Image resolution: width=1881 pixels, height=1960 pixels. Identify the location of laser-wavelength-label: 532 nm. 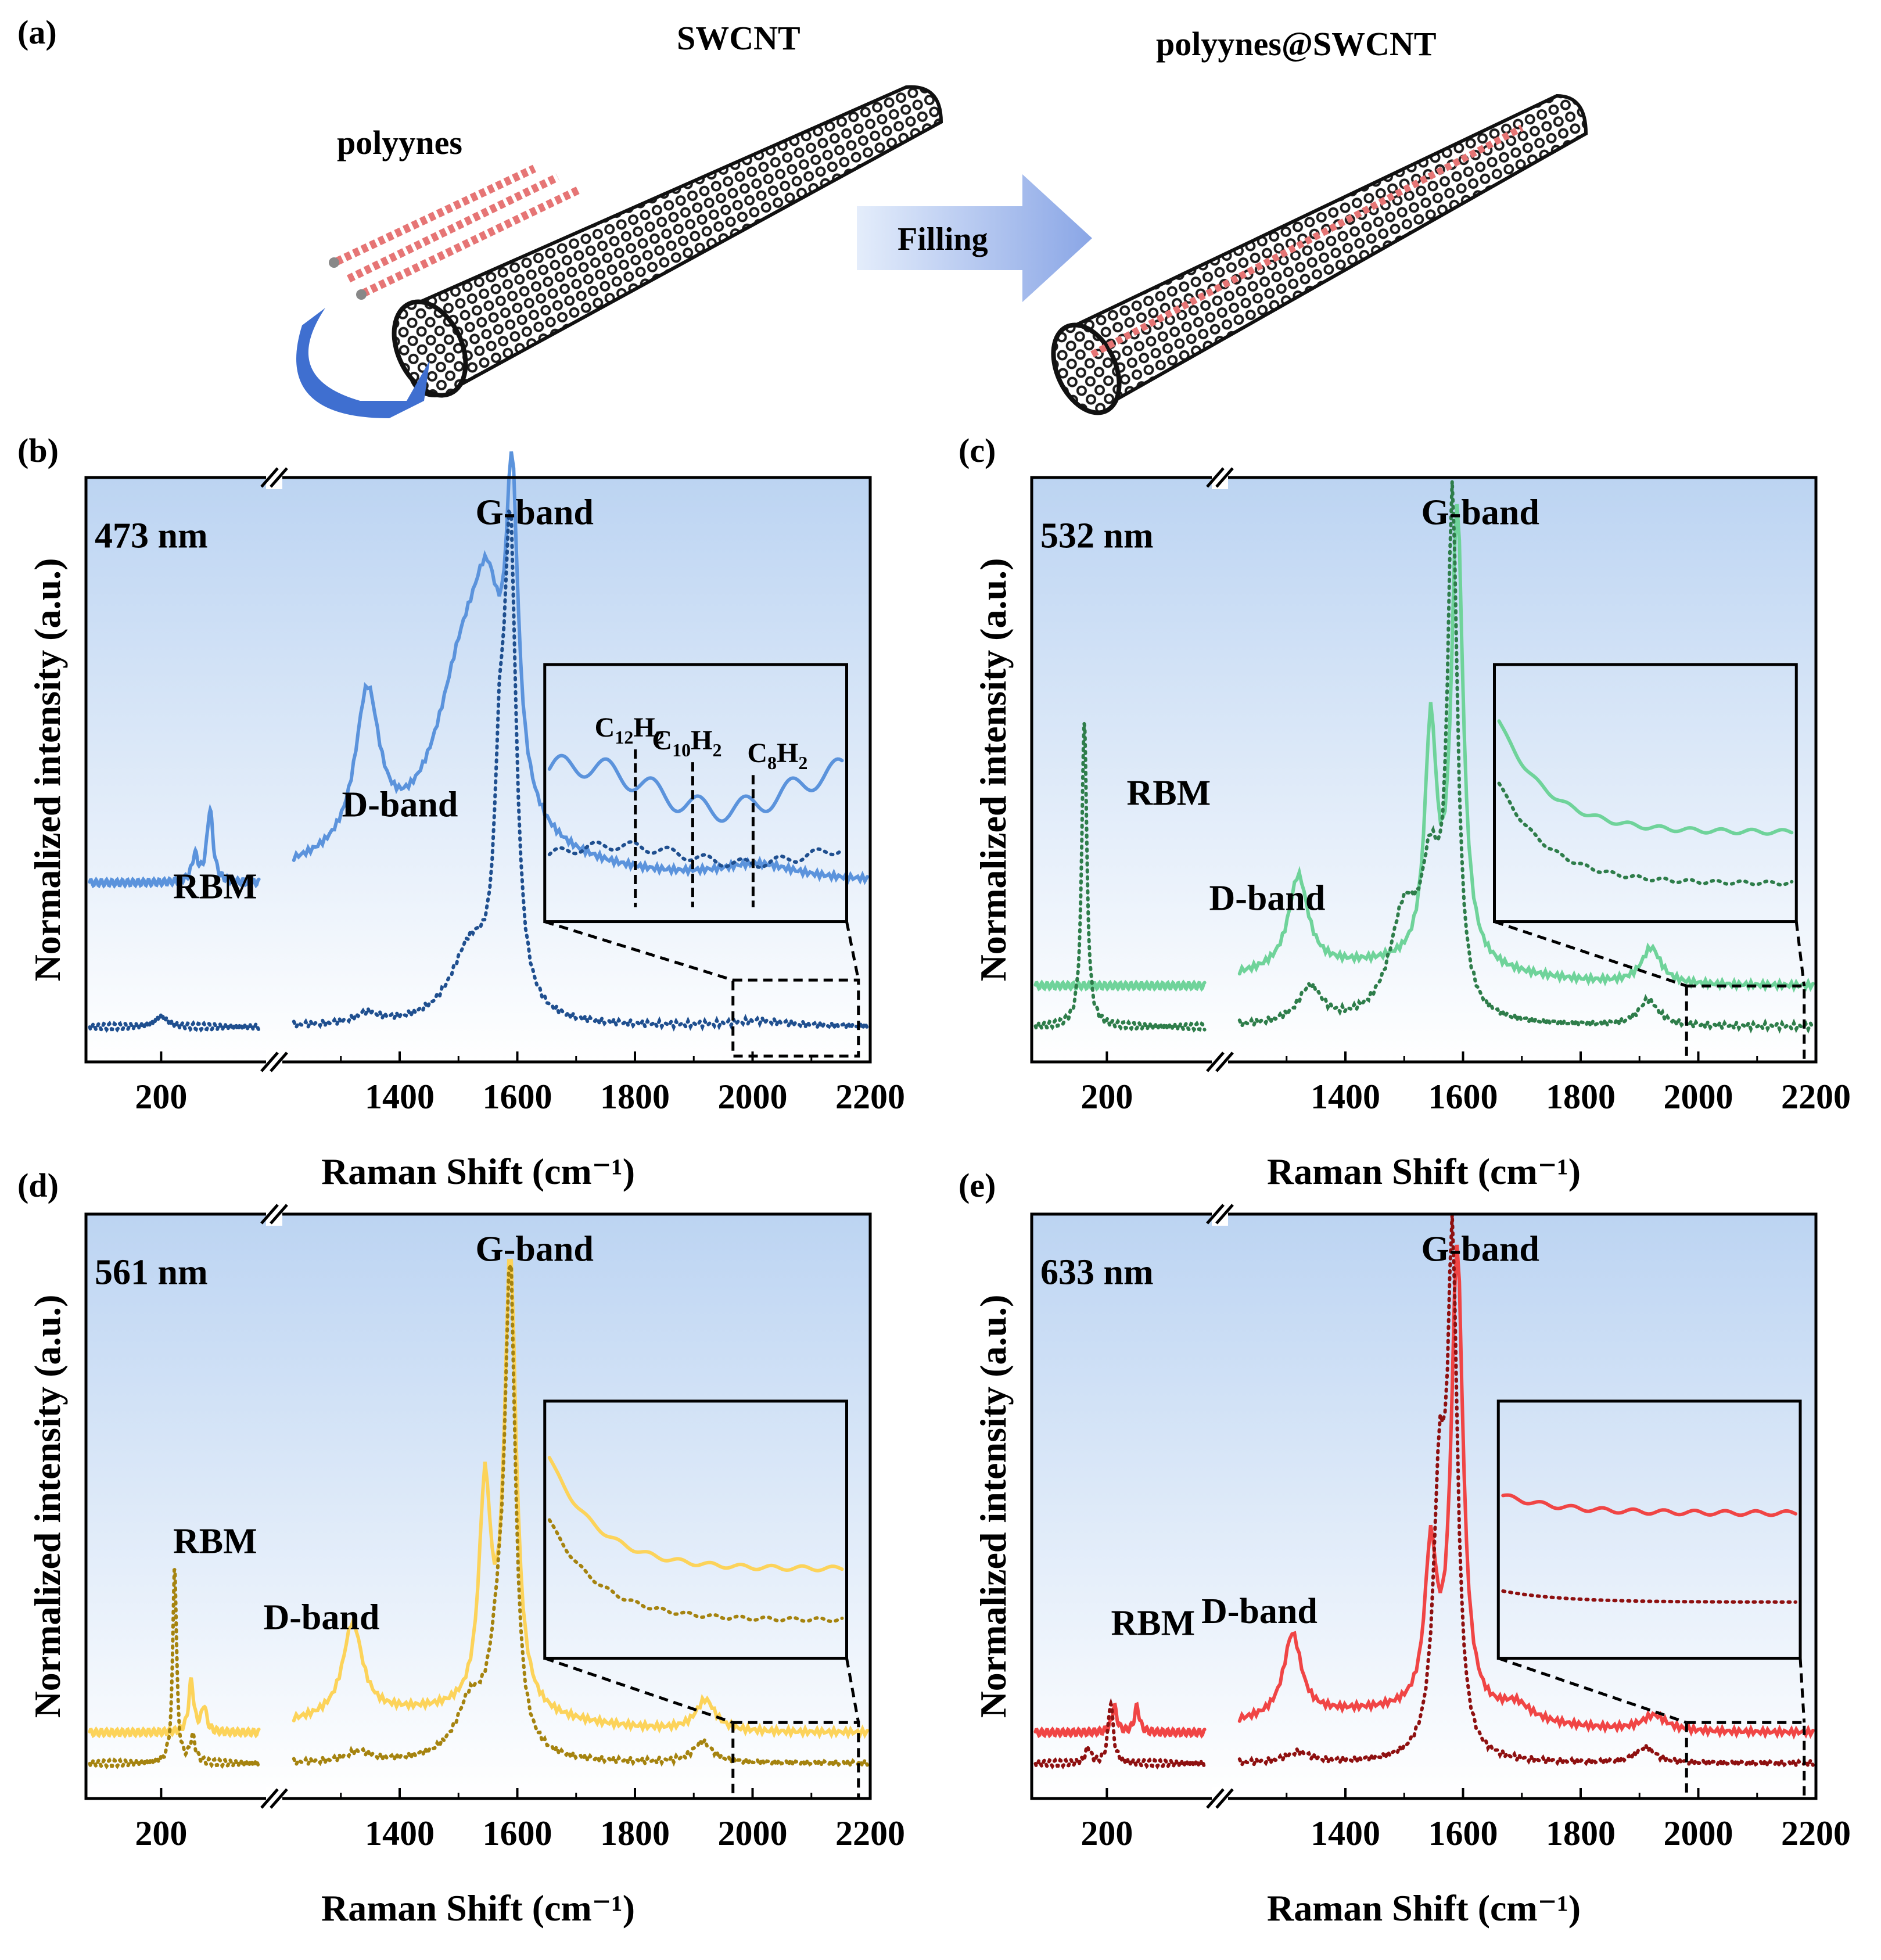
(1097, 536).